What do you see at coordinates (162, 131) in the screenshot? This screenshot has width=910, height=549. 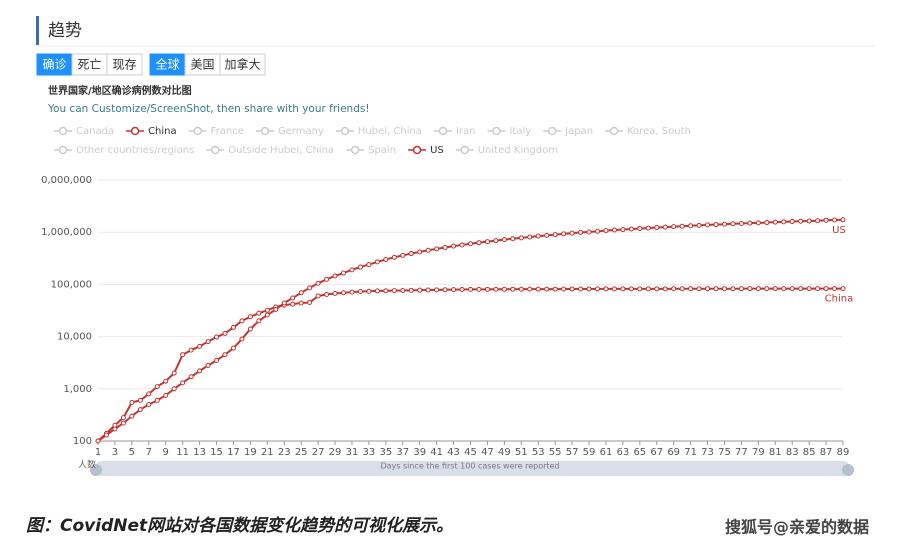 I see `legend-label: China` at bounding box center [162, 131].